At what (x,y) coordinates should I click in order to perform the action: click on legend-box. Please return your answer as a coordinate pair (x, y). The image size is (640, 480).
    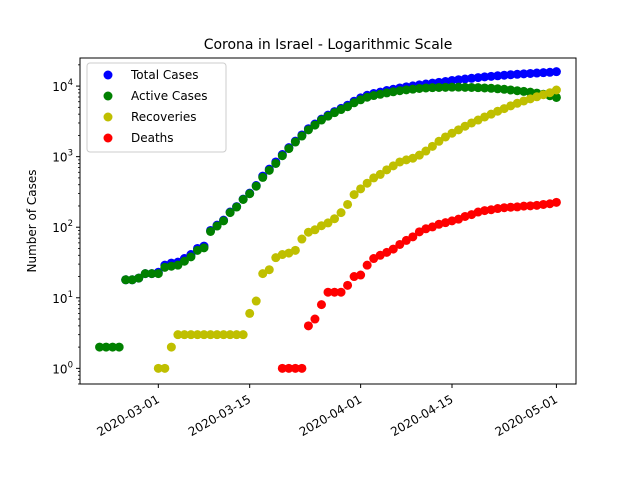
    Looking at the image, I should click on (156, 107).